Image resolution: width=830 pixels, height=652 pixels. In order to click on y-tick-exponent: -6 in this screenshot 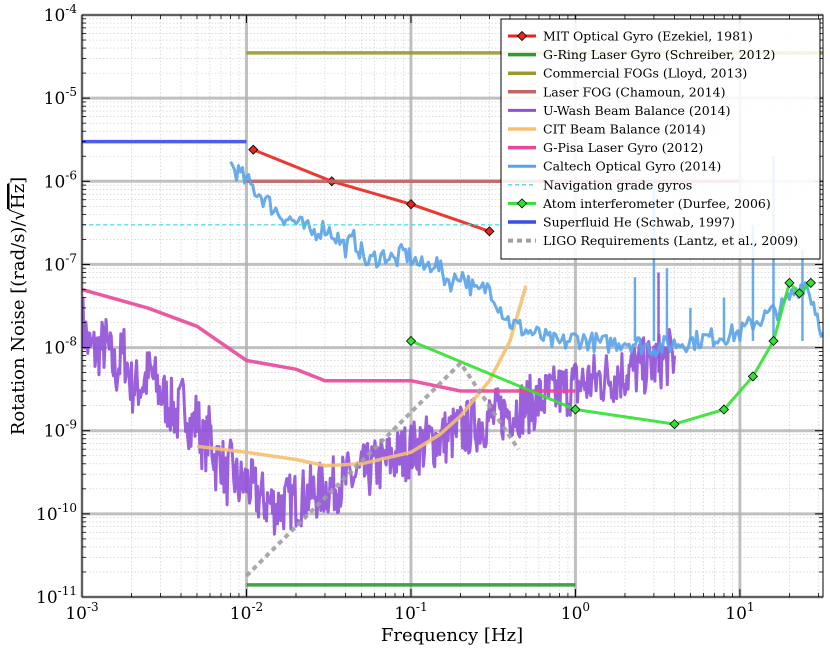, I will do `click(71, 175)`.